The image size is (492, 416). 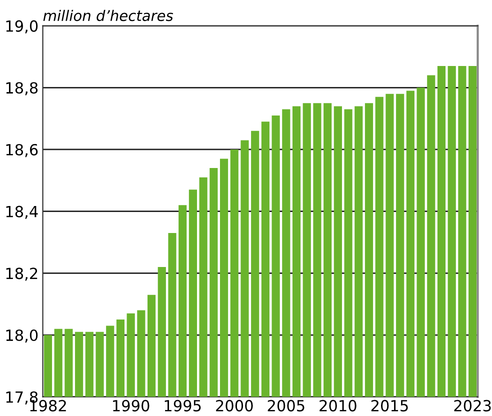 What do you see at coordinates (286, 406) in the screenshot?
I see `x-tick-label: 2005` at bounding box center [286, 406].